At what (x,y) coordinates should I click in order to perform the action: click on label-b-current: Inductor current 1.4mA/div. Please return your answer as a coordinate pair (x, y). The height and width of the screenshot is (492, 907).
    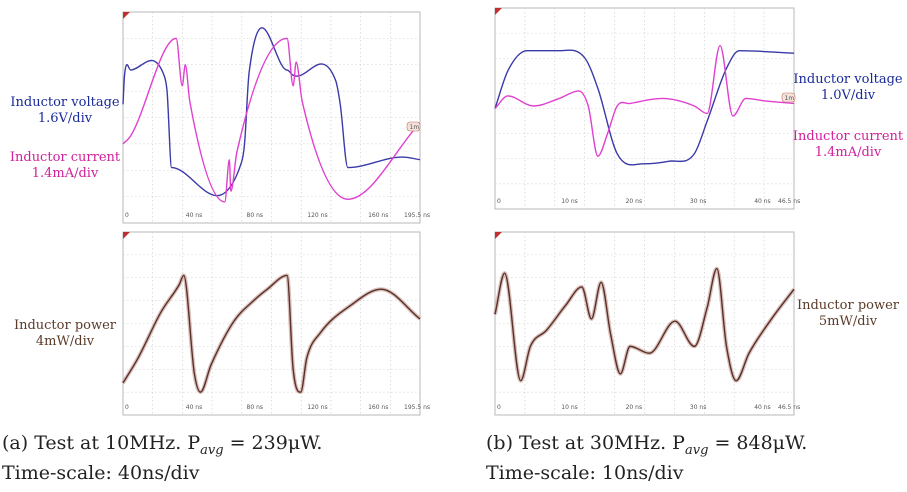
    Looking at the image, I should click on (848, 144).